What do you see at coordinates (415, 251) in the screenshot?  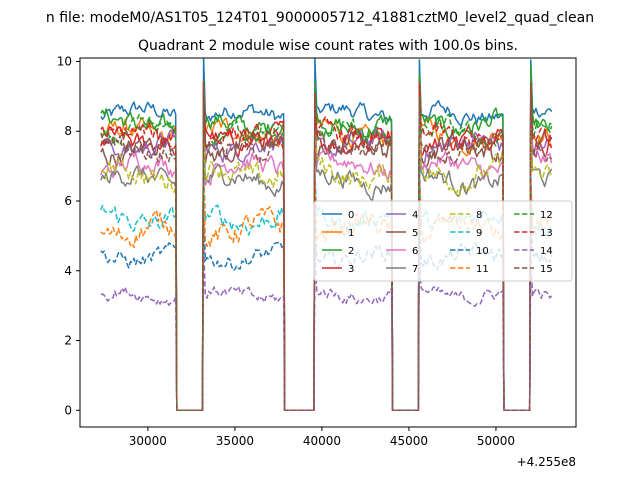 I see `legend-label-6: 6` at bounding box center [415, 251].